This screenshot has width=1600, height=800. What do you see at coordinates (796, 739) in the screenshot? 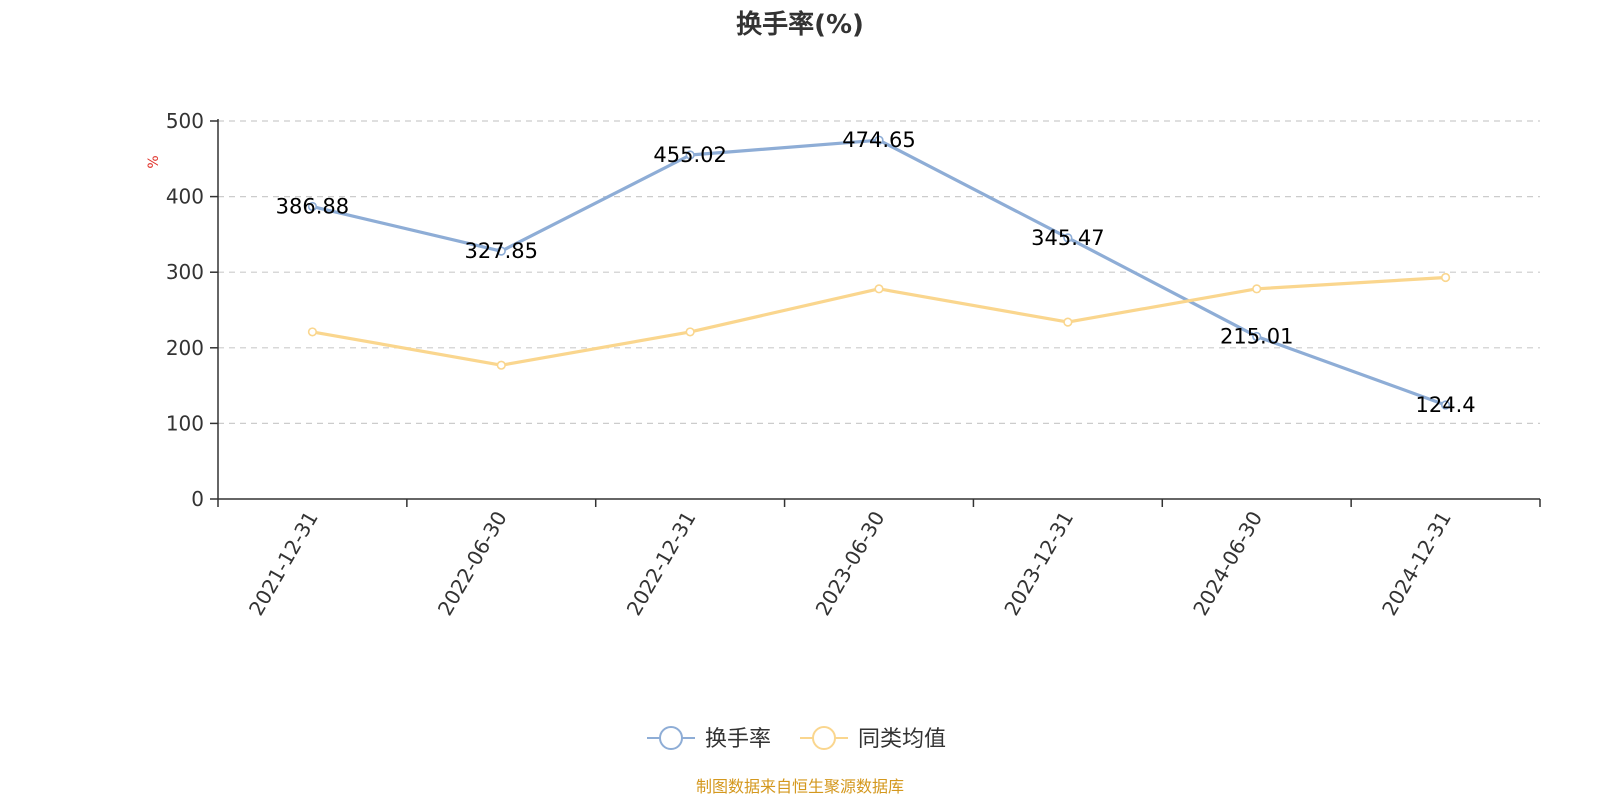
I see `legend: 换手率 同类均值` at bounding box center [796, 739].